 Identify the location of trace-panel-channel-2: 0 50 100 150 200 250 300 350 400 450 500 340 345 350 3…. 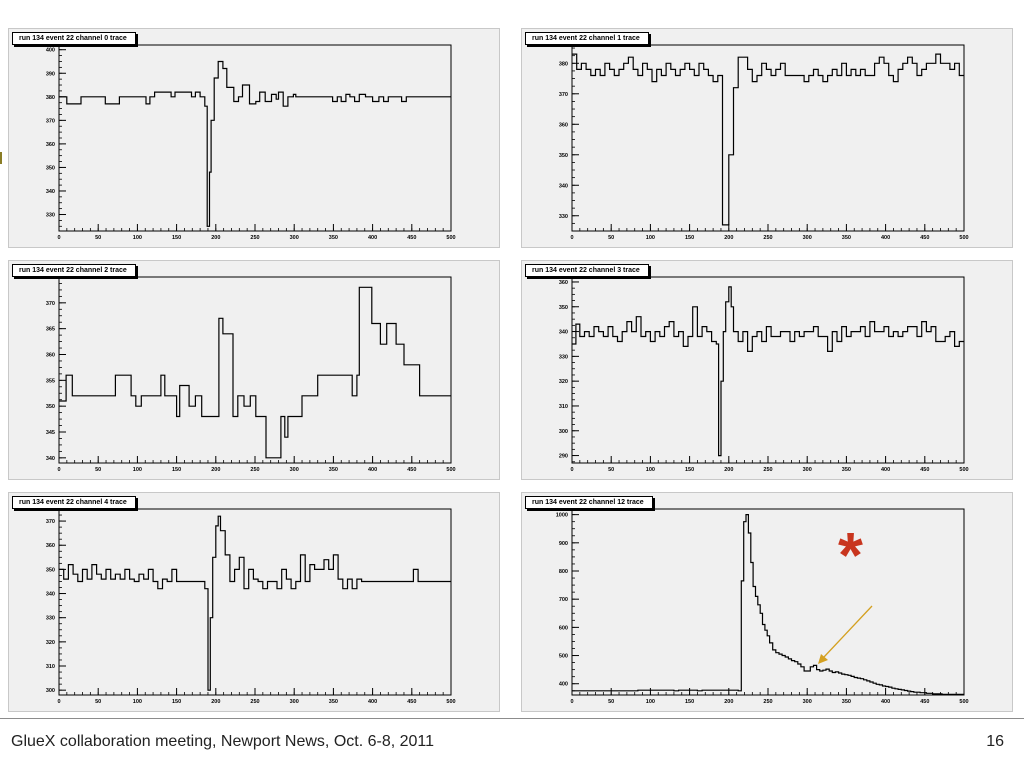
(254, 370).